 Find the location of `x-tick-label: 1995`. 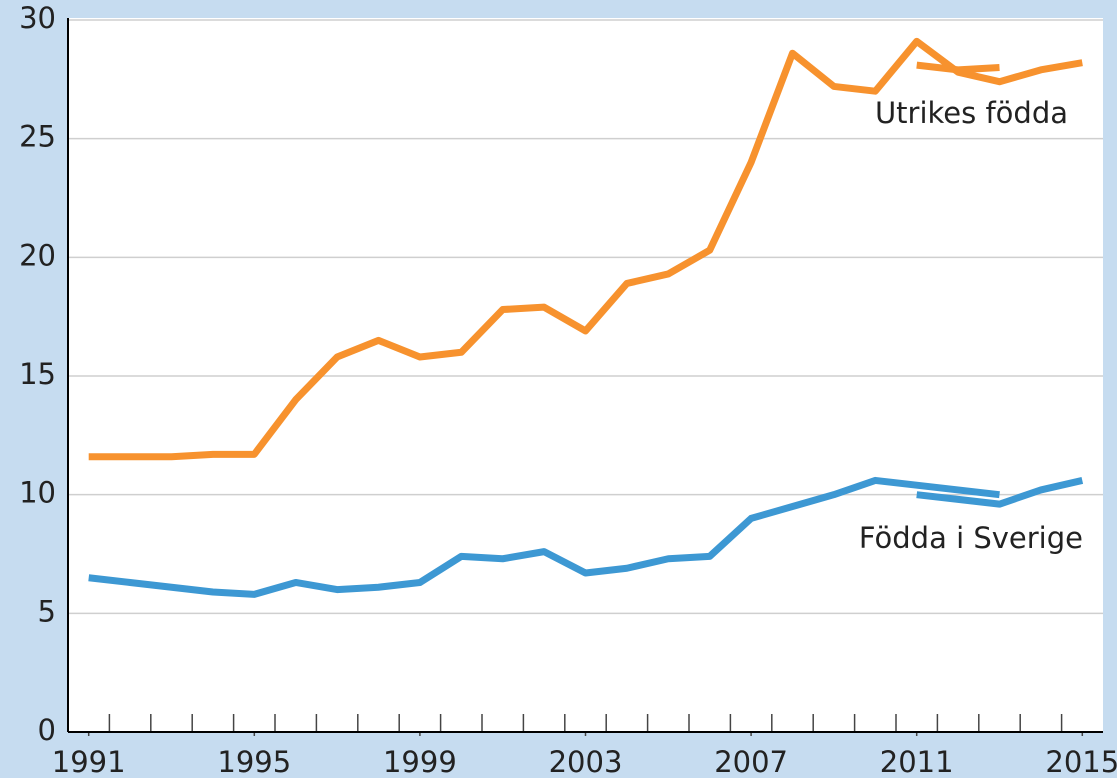

x-tick-label: 1995 is located at coordinates (254, 761).